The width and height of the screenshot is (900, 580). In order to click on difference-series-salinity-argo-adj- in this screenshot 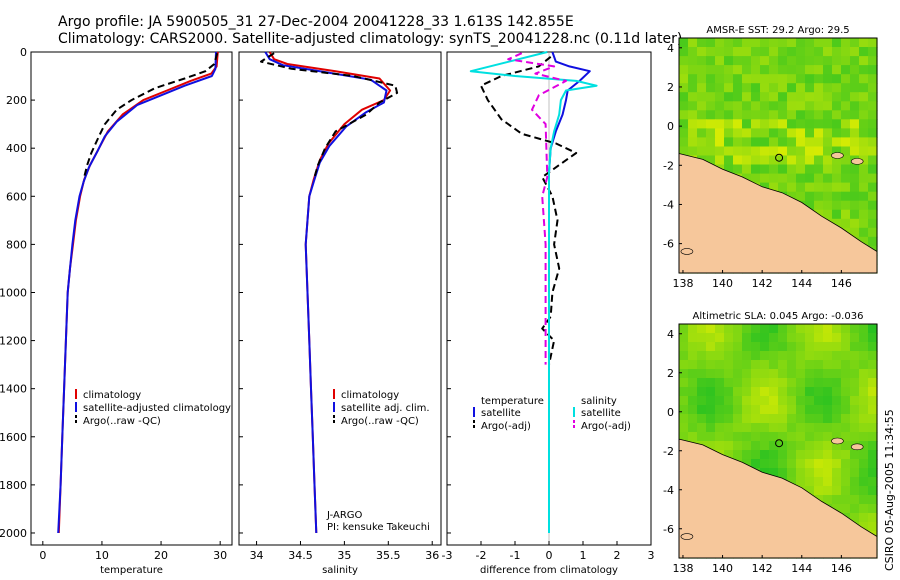, I will do `click(537, 208)`.